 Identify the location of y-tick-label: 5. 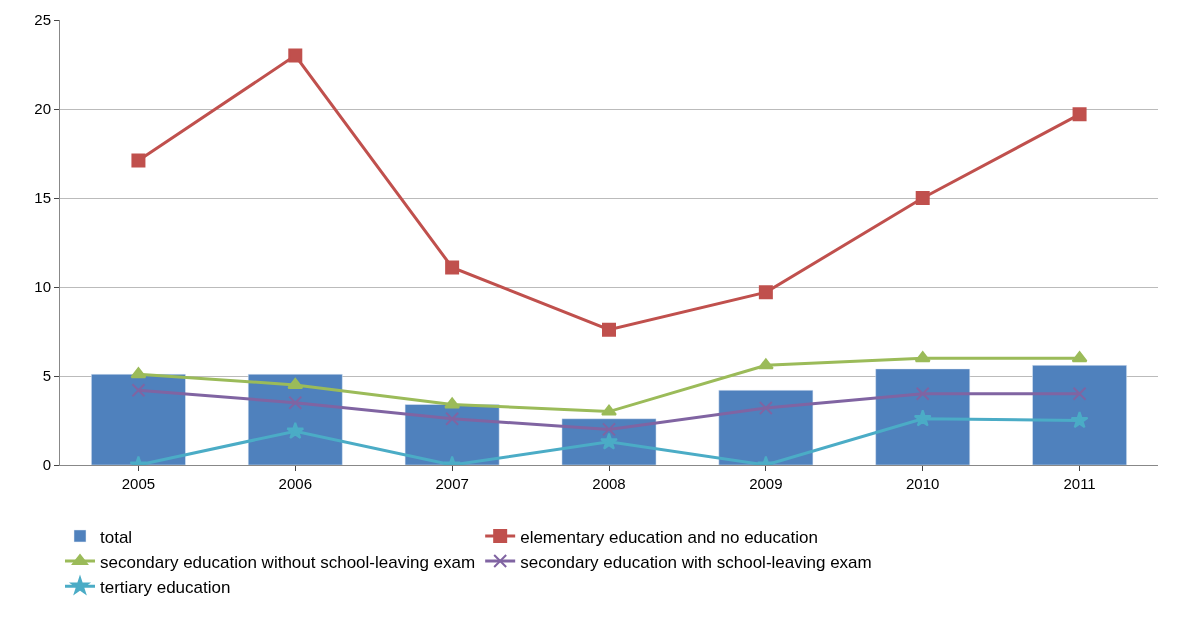
(46, 376).